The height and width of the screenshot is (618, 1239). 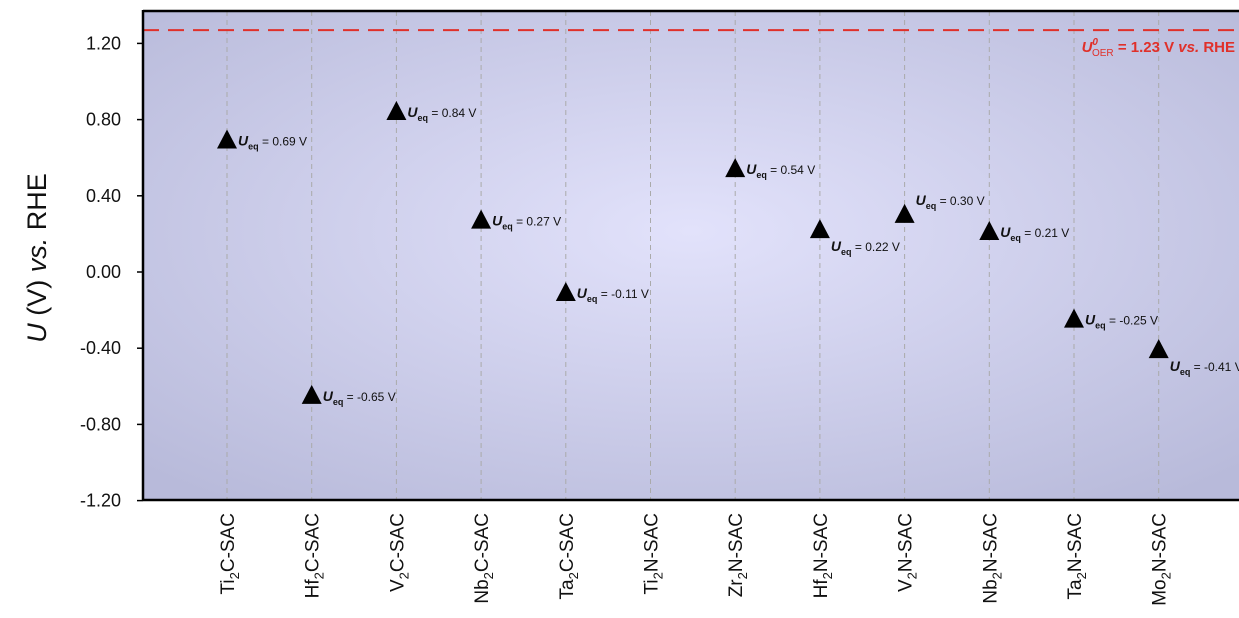 What do you see at coordinates (399, 552) in the screenshot?
I see `x-tick-label: V2C-SAC` at bounding box center [399, 552].